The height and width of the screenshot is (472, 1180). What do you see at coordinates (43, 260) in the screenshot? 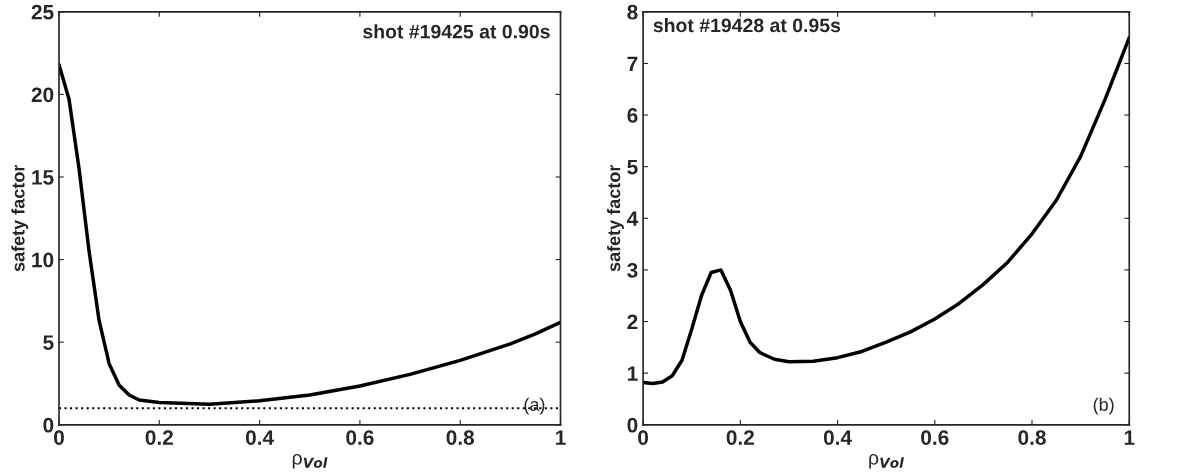
I see `y-tick-label: 10` at bounding box center [43, 260].